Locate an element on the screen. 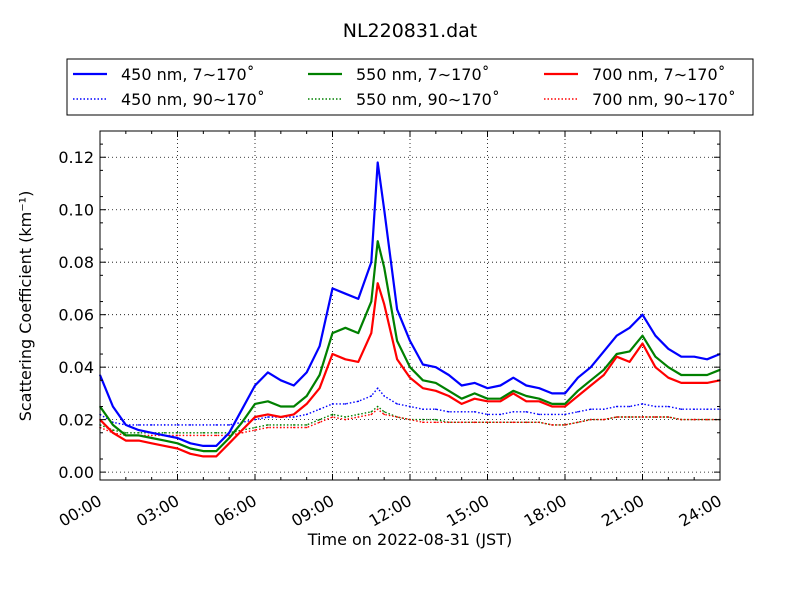 The width and height of the screenshot is (800, 600). x-tick-label: 00:00 is located at coordinates (80, 511).